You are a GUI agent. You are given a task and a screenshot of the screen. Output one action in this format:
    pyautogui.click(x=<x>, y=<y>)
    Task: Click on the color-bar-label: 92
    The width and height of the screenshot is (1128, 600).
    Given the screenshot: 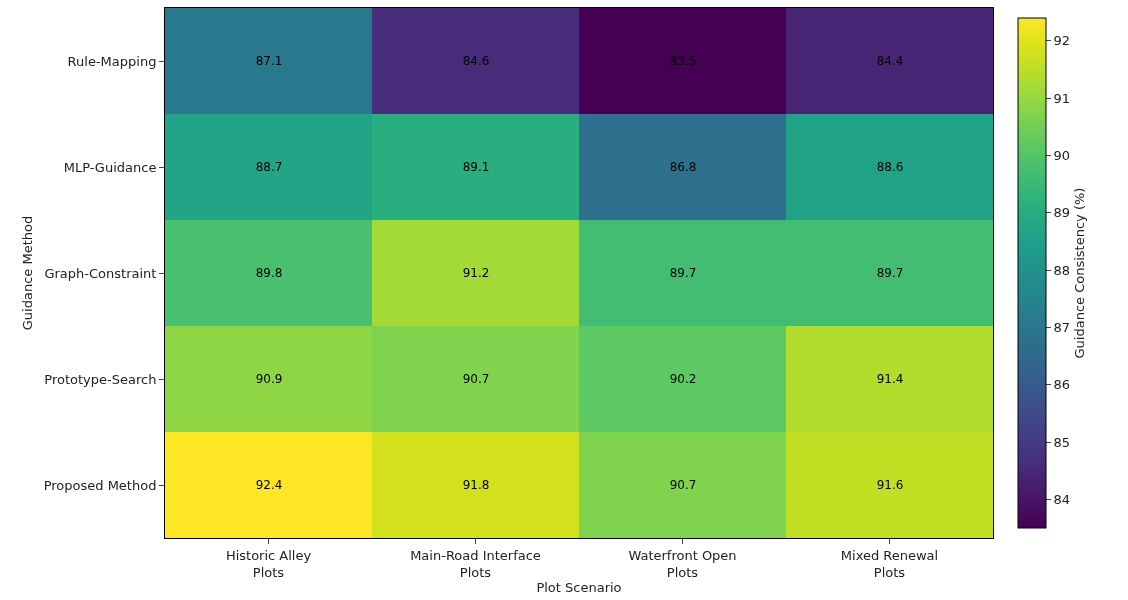 What is the action you would take?
    pyautogui.click(x=1062, y=41)
    